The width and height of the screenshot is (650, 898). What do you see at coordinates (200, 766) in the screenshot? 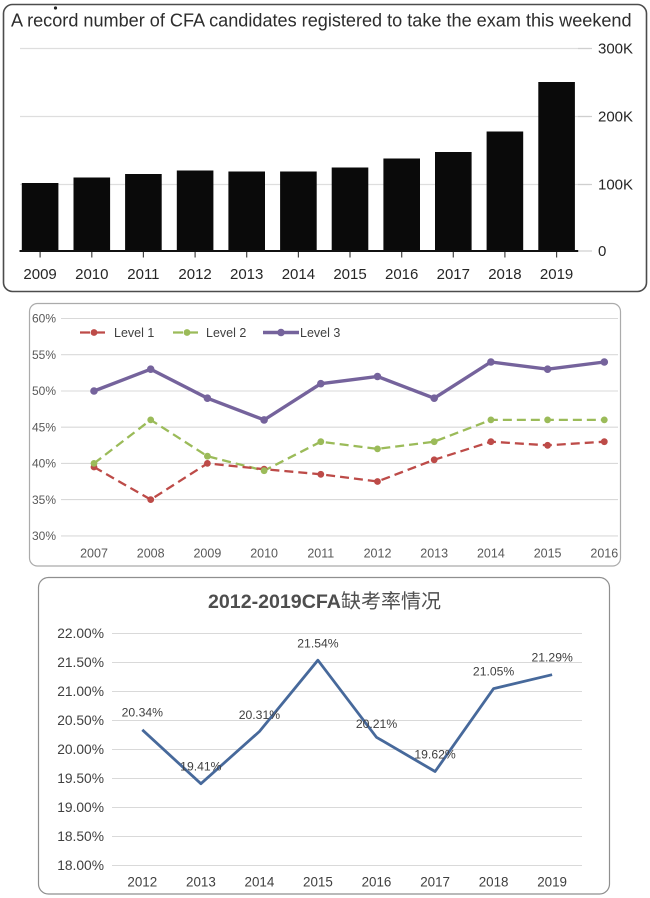
I see `svg-text: 19.41%` at bounding box center [200, 766].